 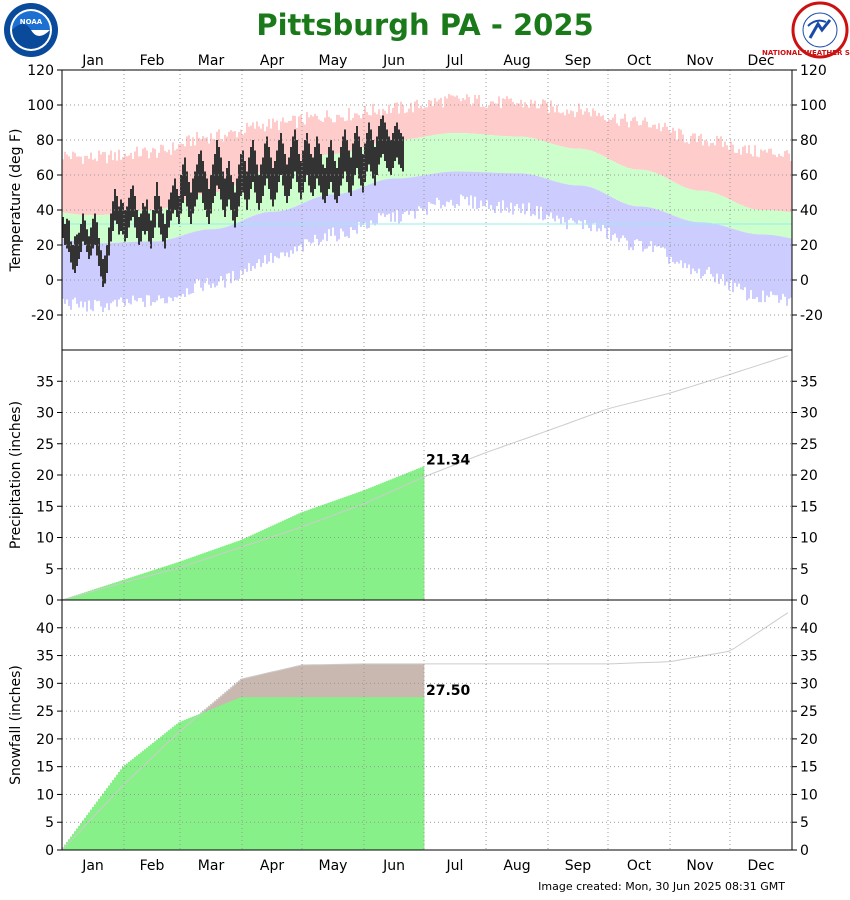 What do you see at coordinates (427, 61) in the screenshot?
I see `month-labels-top: Jan Feb Mar Apr May Jun Jul Aug Sep Oct Nov Dec` at bounding box center [427, 61].